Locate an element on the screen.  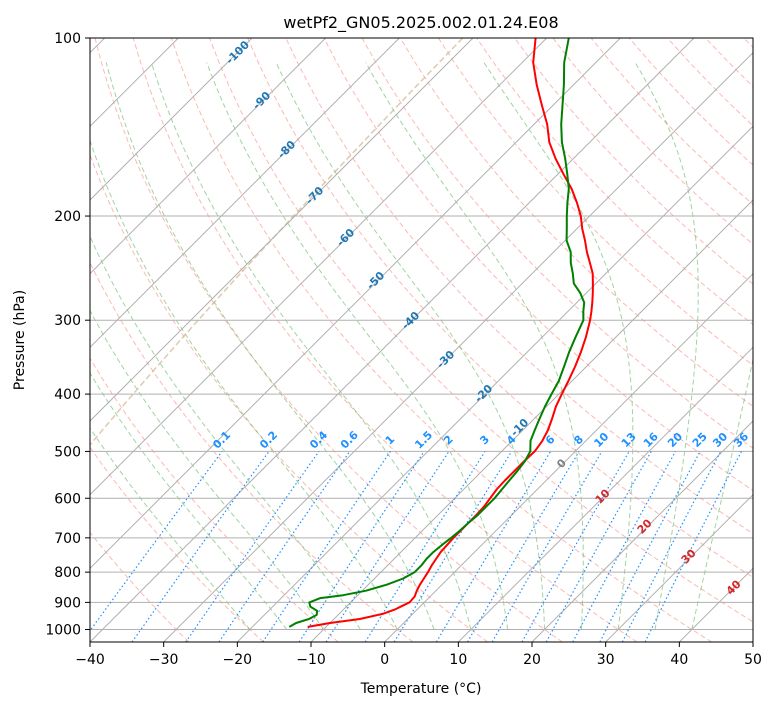
chart-title: wetPf2_GN05.2025.002.01.24.E08 is located at coordinates (420, 23).